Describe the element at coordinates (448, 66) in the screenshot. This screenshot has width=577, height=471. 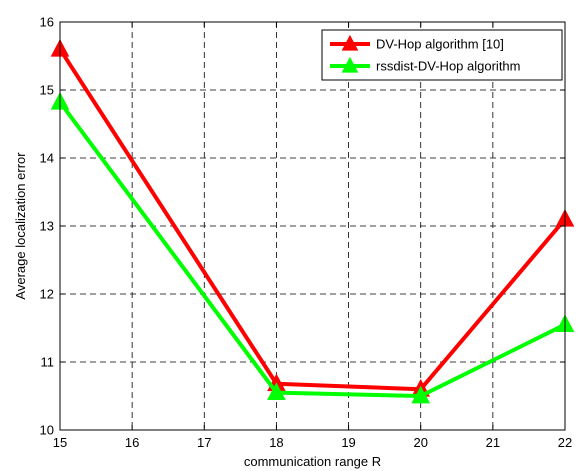
I see `legend-label: rssdist-DV-Hop algorithm` at that location.